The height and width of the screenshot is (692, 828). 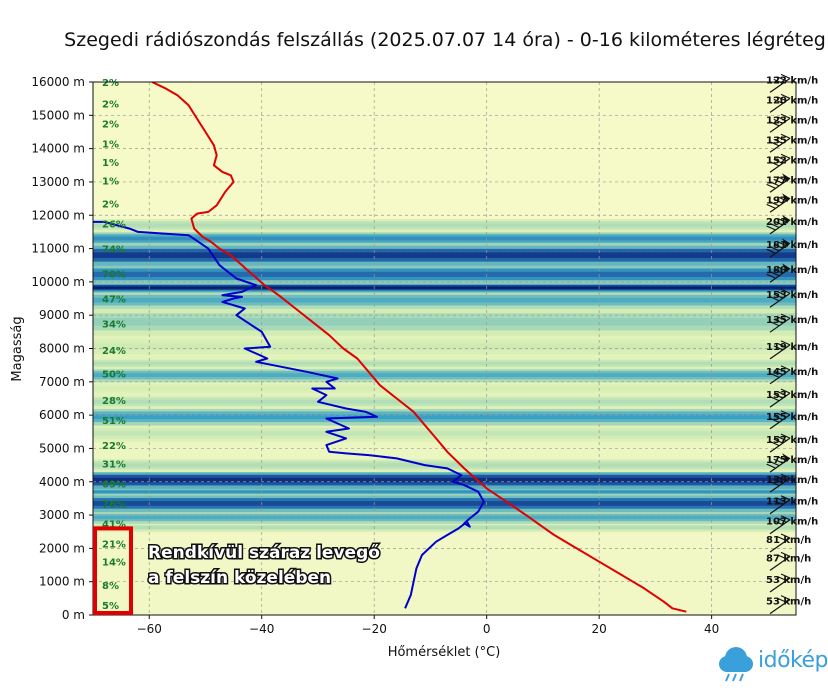 I want to click on x-axis: −60 −40 −20 0 20 40, so click(x=428, y=625).